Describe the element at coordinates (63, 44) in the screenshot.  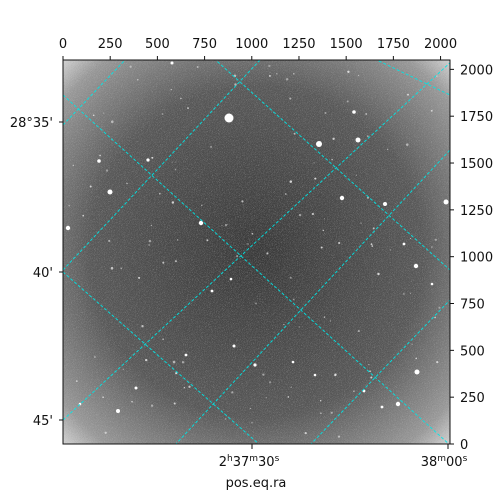
I see `top-tick-label-0: 0` at that location.